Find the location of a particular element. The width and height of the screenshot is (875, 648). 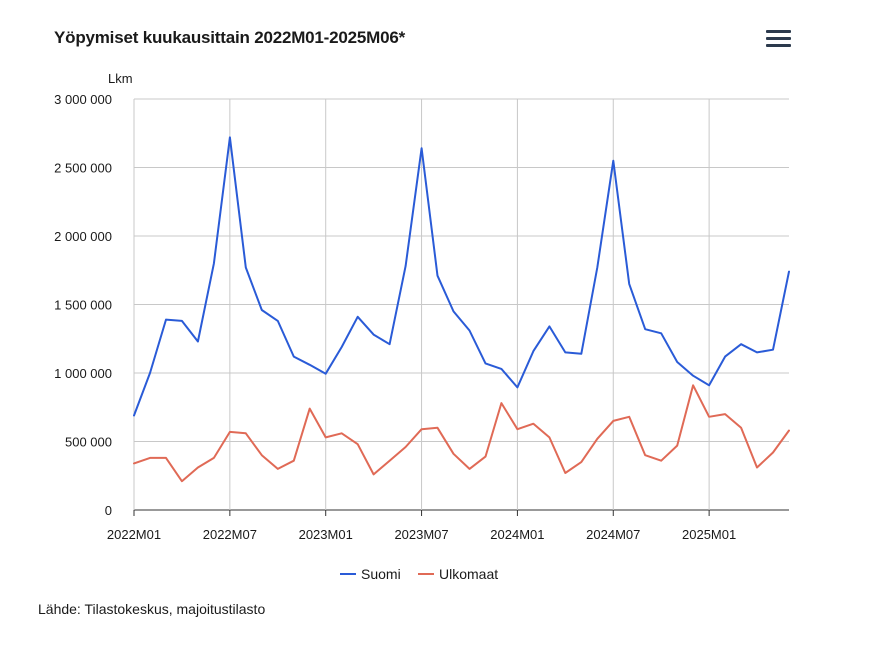

legend: Suomi Ulkomaat is located at coordinates (419, 574).